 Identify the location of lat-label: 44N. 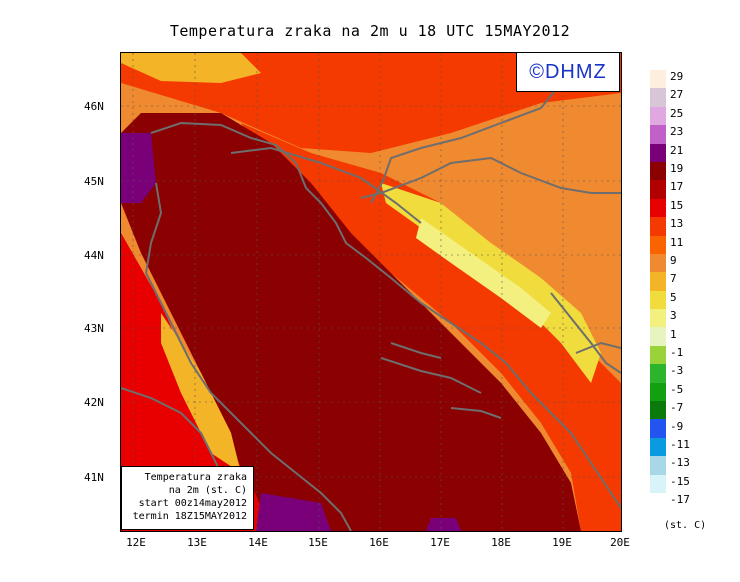
(94, 255).